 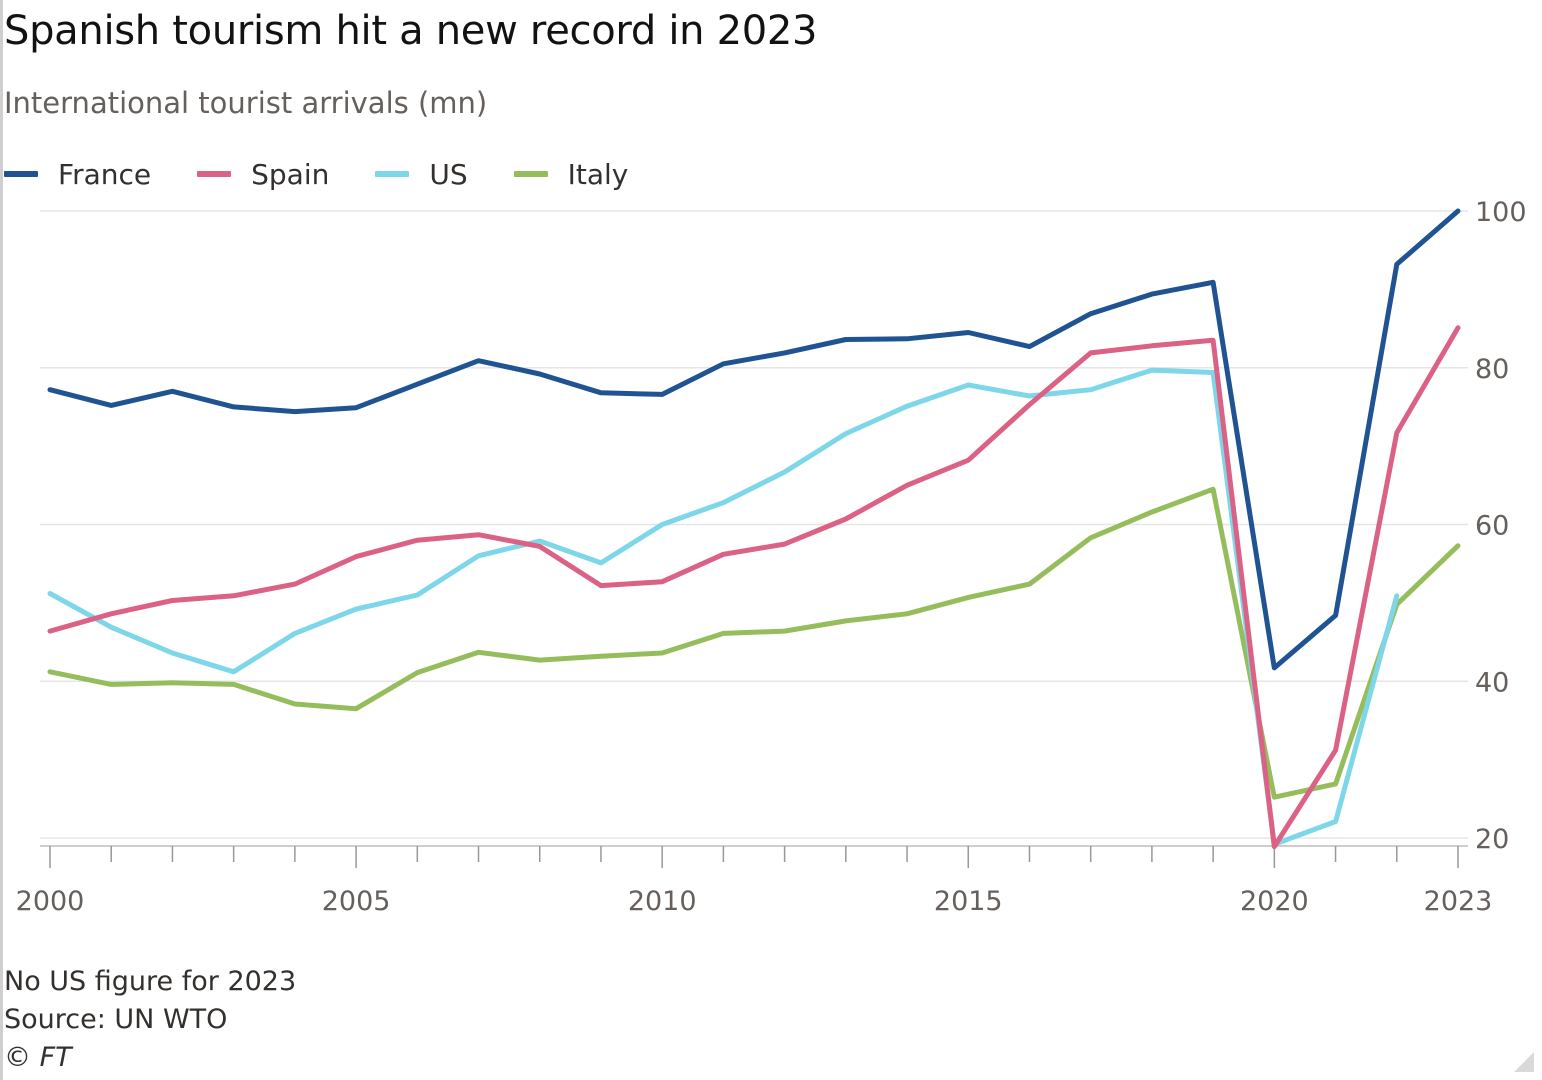 I want to click on source-note: Source: UN WTO, so click(x=116, y=1019).